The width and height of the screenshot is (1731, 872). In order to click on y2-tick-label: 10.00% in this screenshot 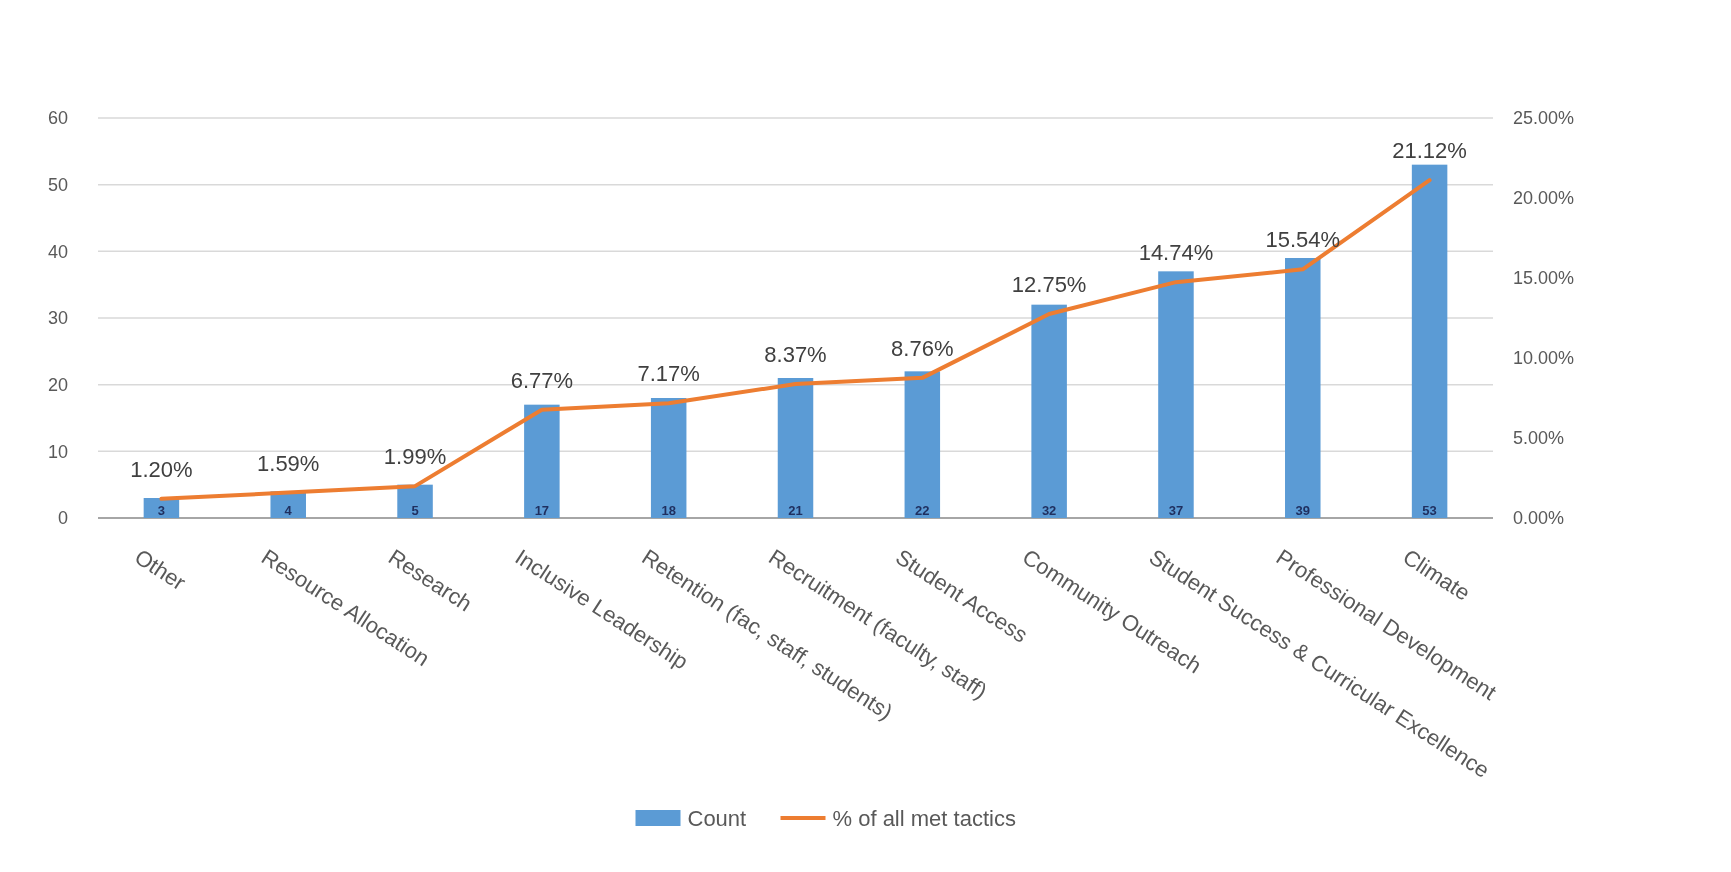, I will do `click(1544, 358)`.